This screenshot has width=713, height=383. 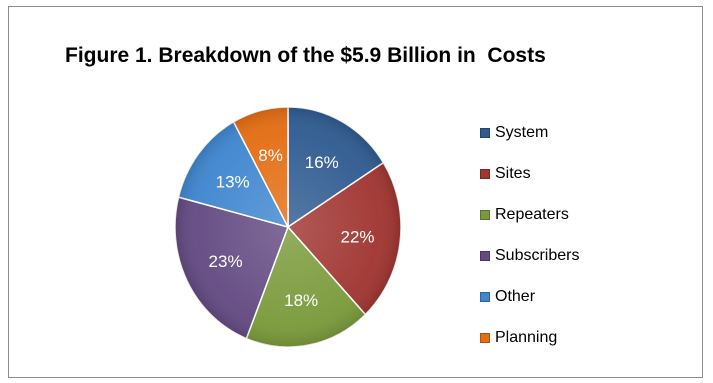 I want to click on legend-item-sites: Sites, so click(x=529, y=173).